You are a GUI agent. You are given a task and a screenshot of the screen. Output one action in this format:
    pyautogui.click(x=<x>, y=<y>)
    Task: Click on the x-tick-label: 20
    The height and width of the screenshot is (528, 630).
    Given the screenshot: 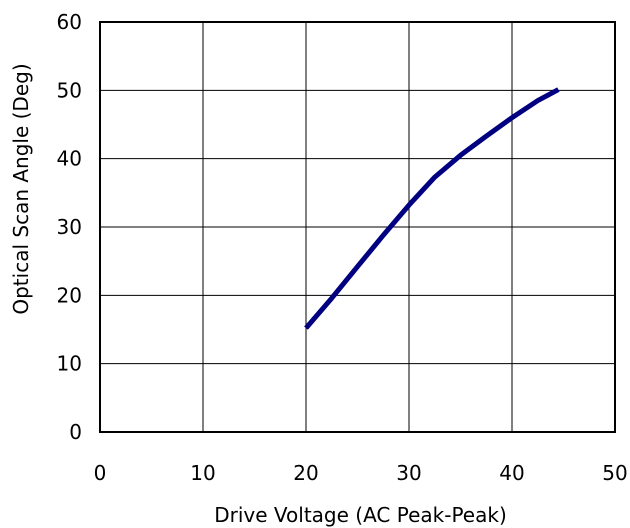 What is the action you would take?
    pyautogui.click(x=305, y=473)
    